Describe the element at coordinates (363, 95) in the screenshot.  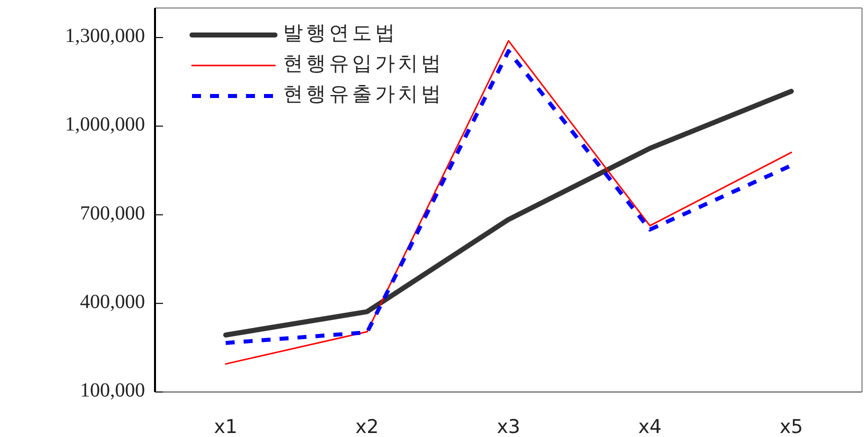
I see `legend-label: 현행유출가치법` at that location.